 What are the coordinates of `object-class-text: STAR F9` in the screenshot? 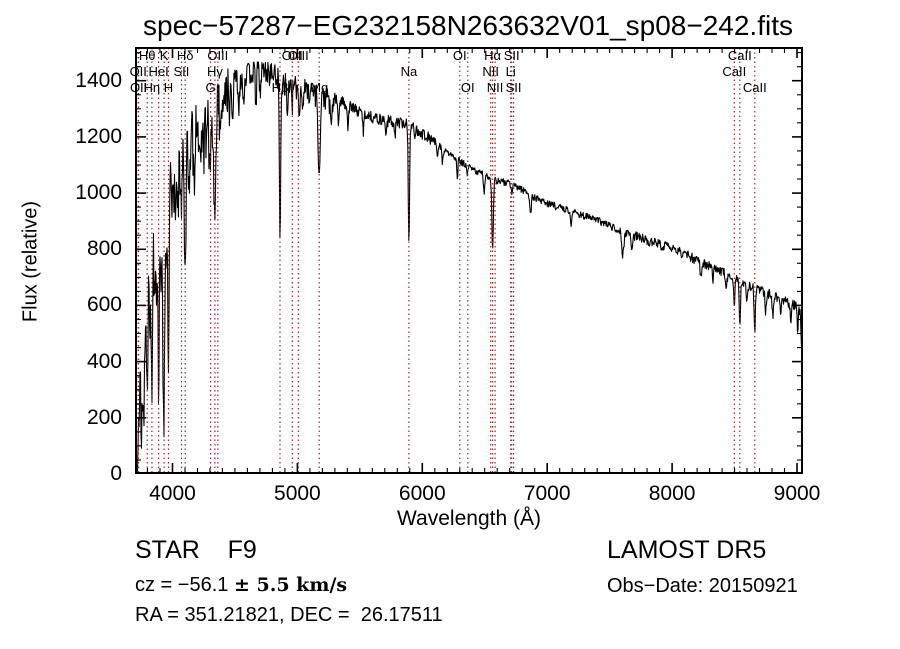 It's located at (196, 550).